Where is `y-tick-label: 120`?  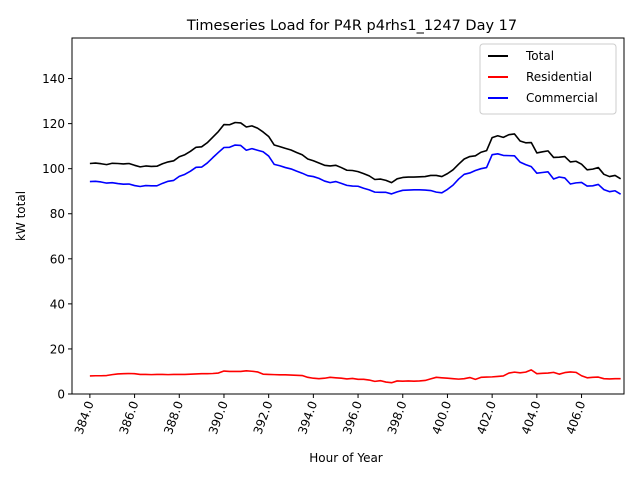 y-tick-label: 120 is located at coordinates (53, 124).